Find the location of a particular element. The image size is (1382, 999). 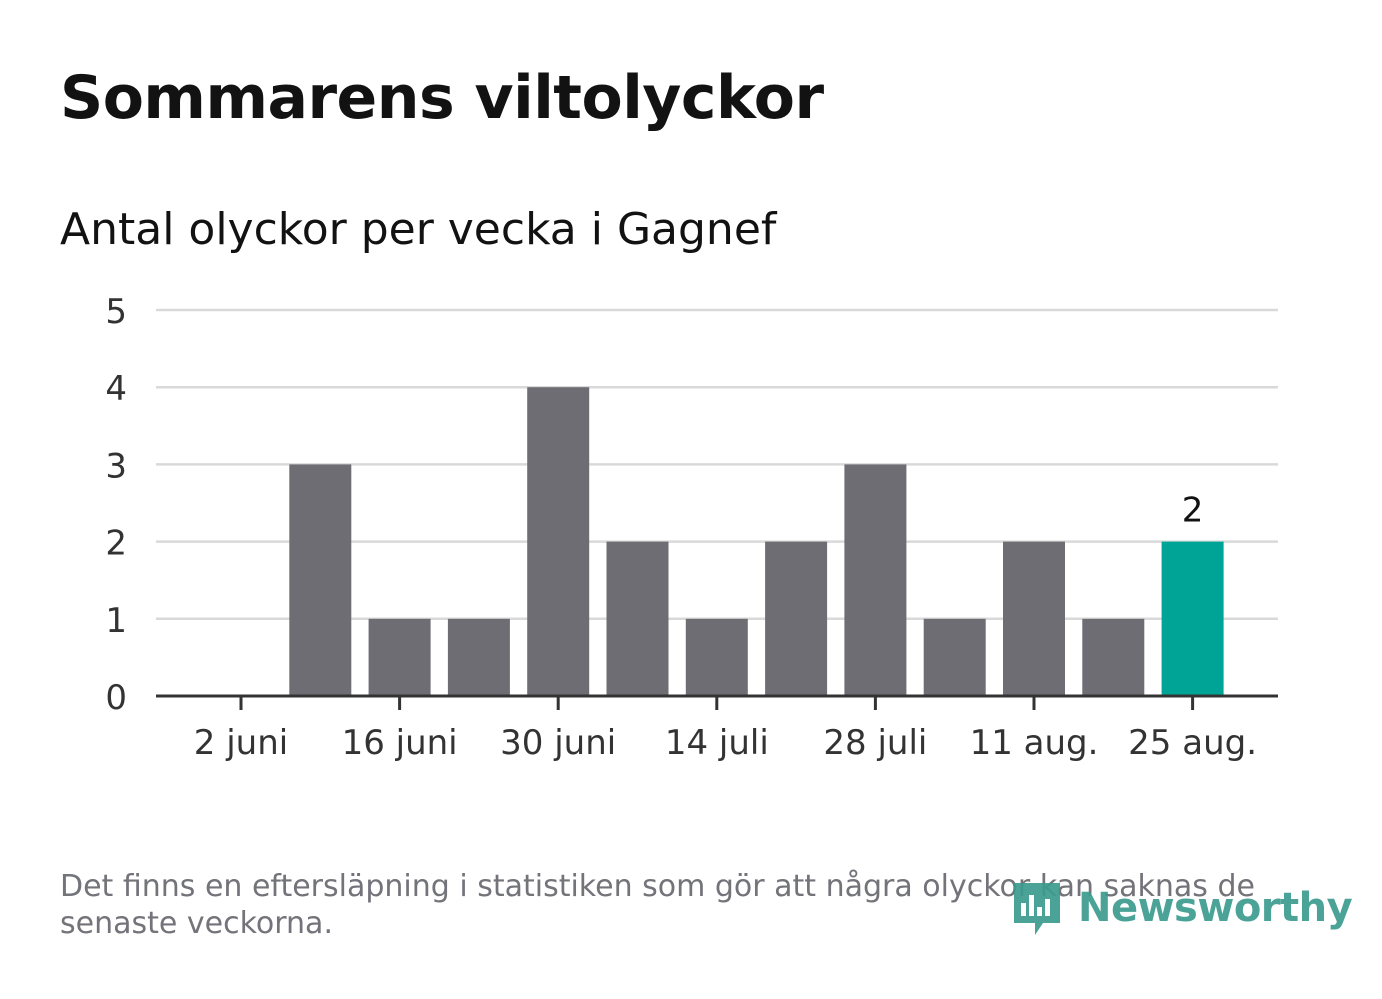

brand-logo: Newsworthy is located at coordinates (1182, 908).